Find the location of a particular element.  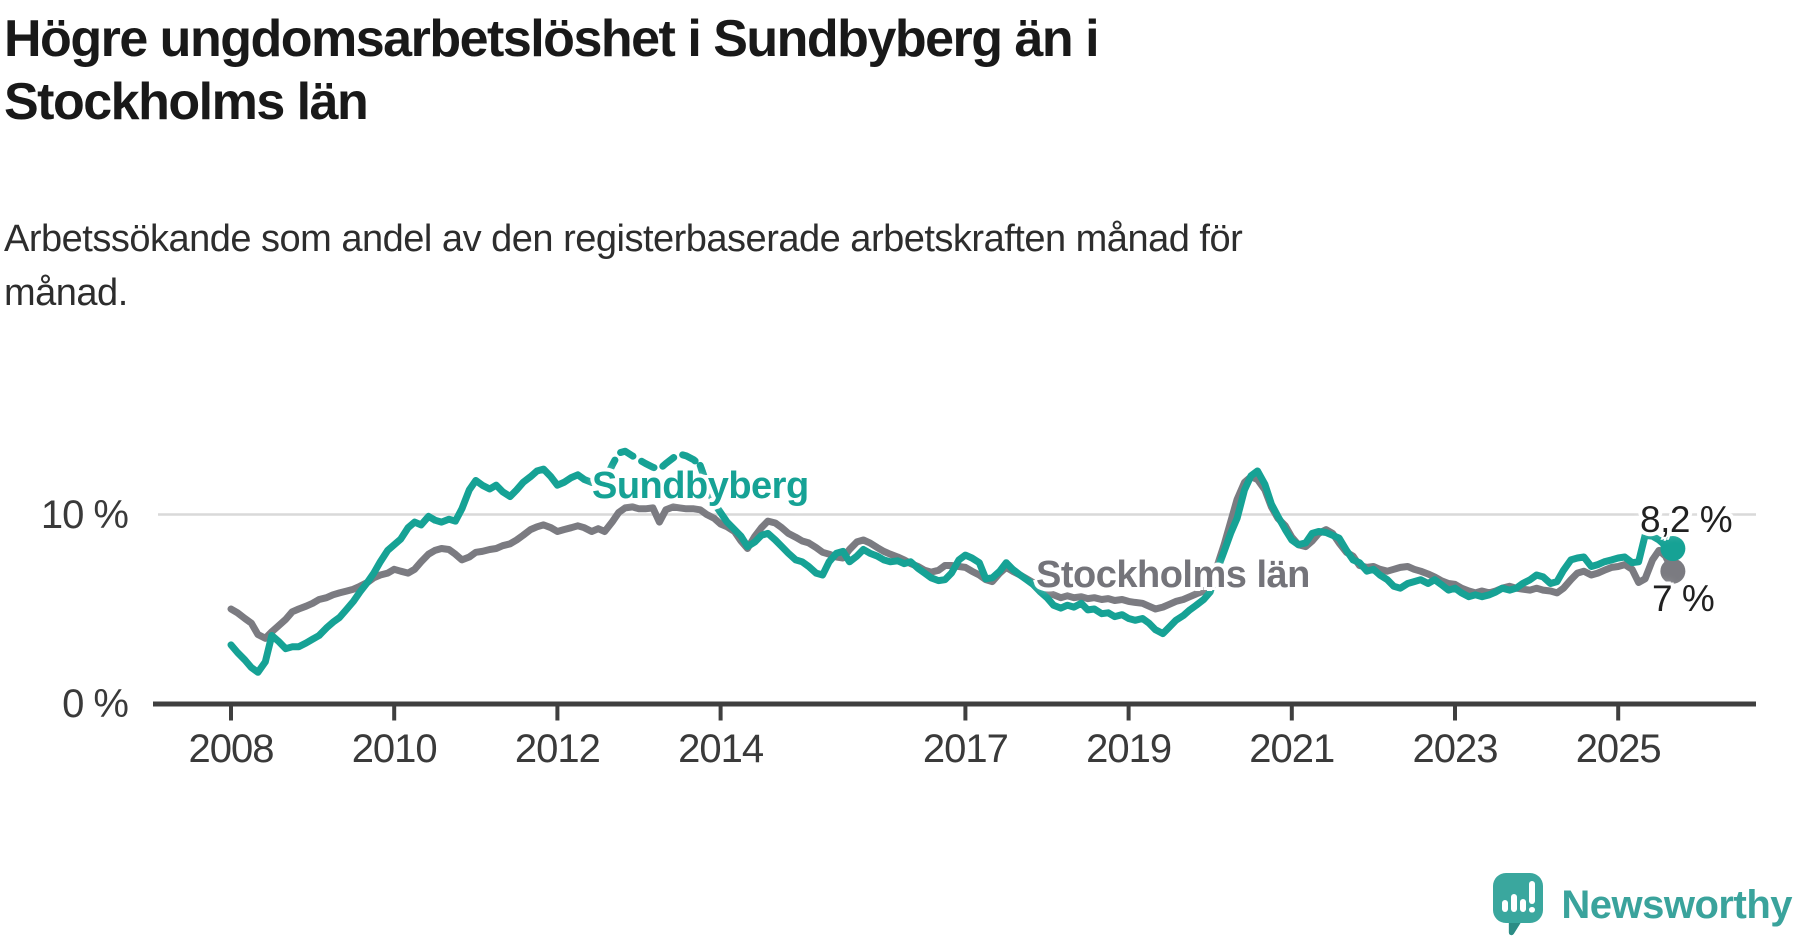

logo-exclamation-dot is located at coordinates (1532, 910).